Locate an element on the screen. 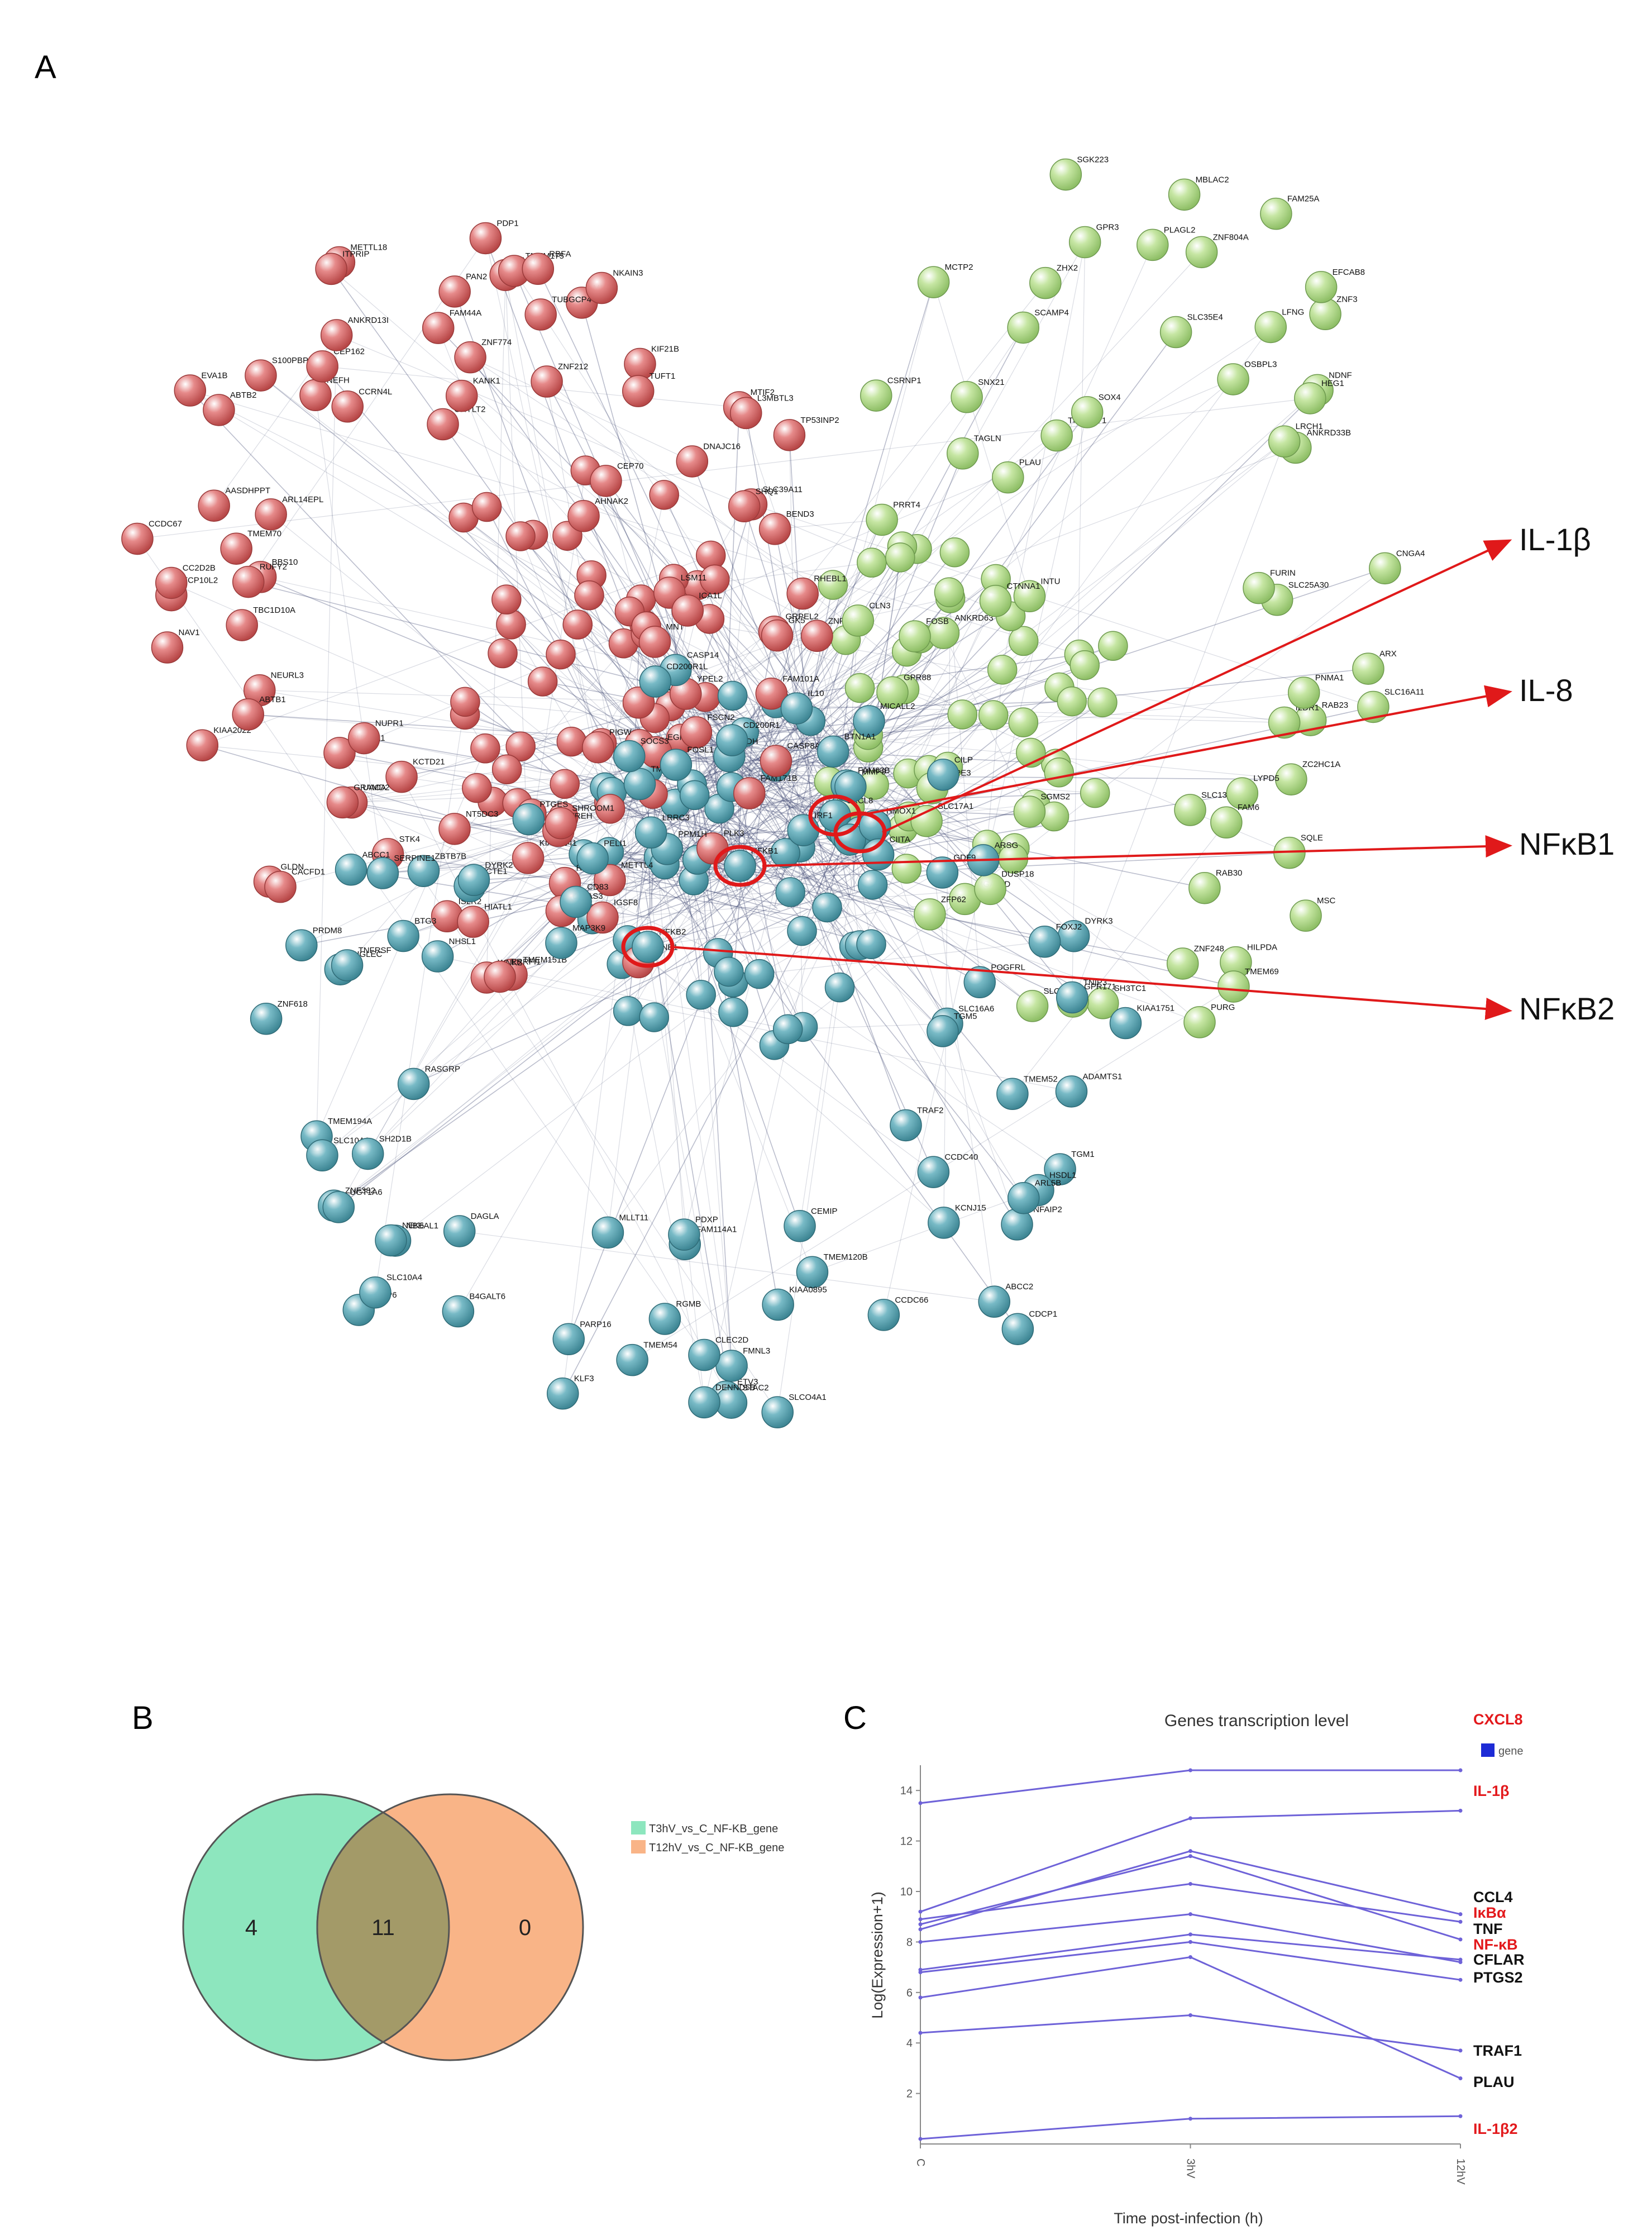 The image size is (1652, 2230). network-node: CCDC66 is located at coordinates (897, 1313).